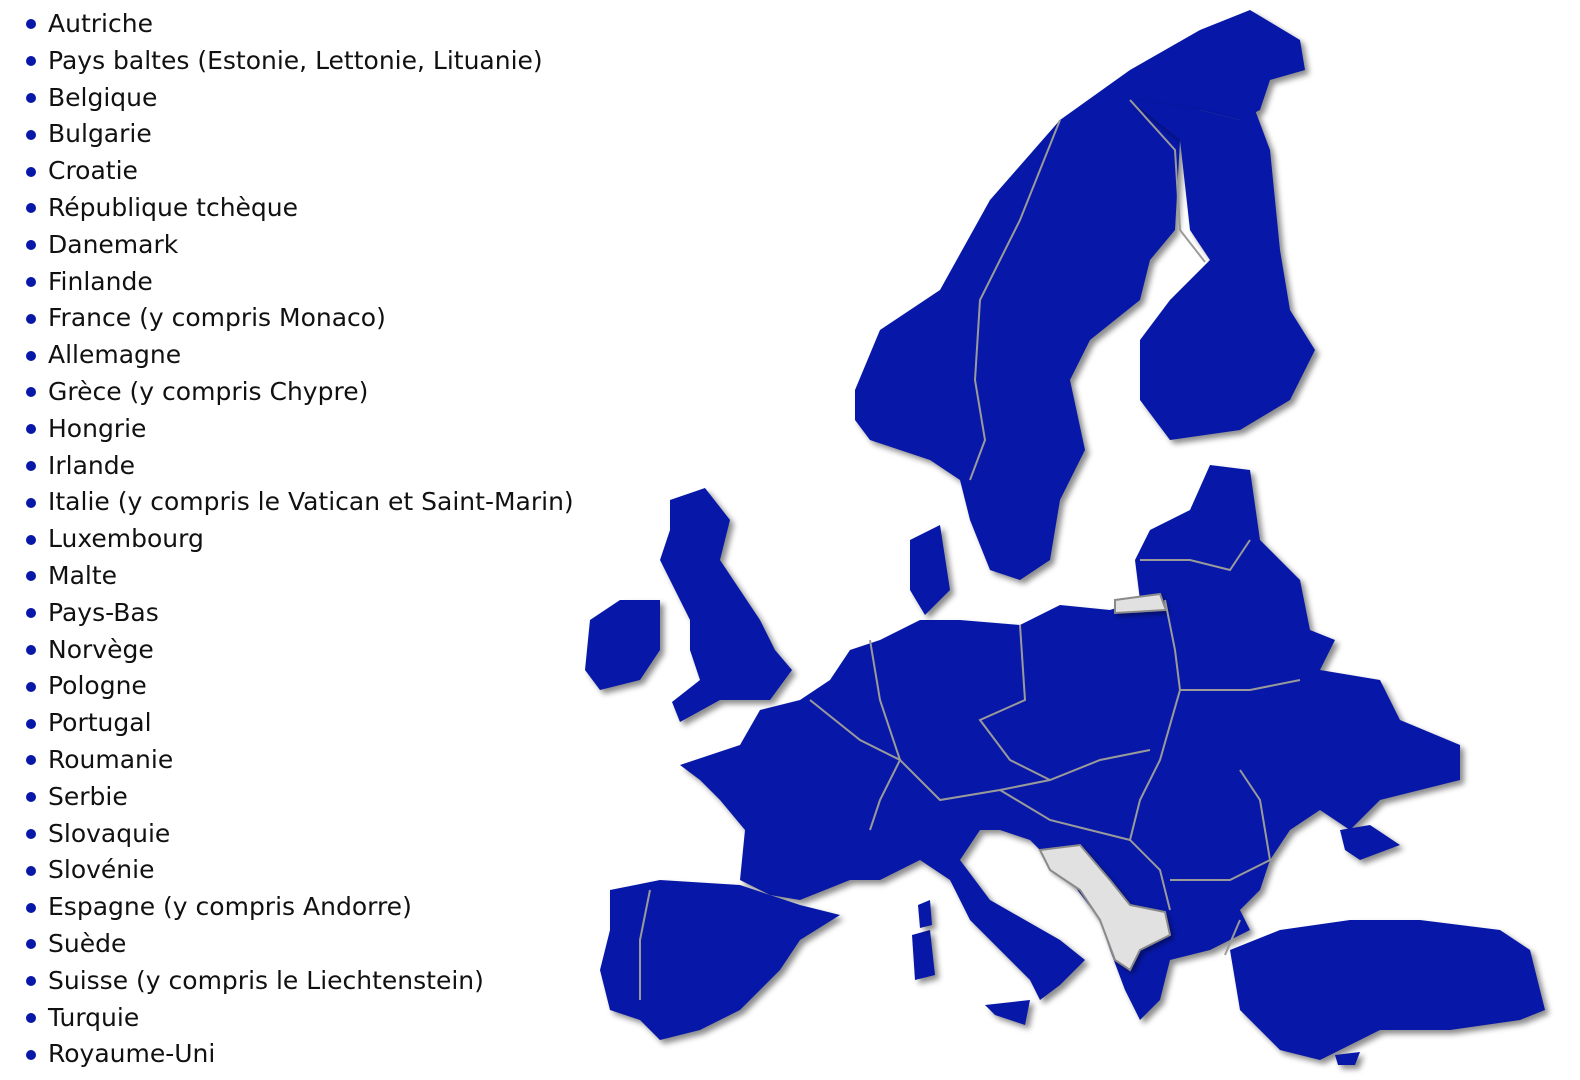  I want to click on country-label: Danemark, so click(113, 244).